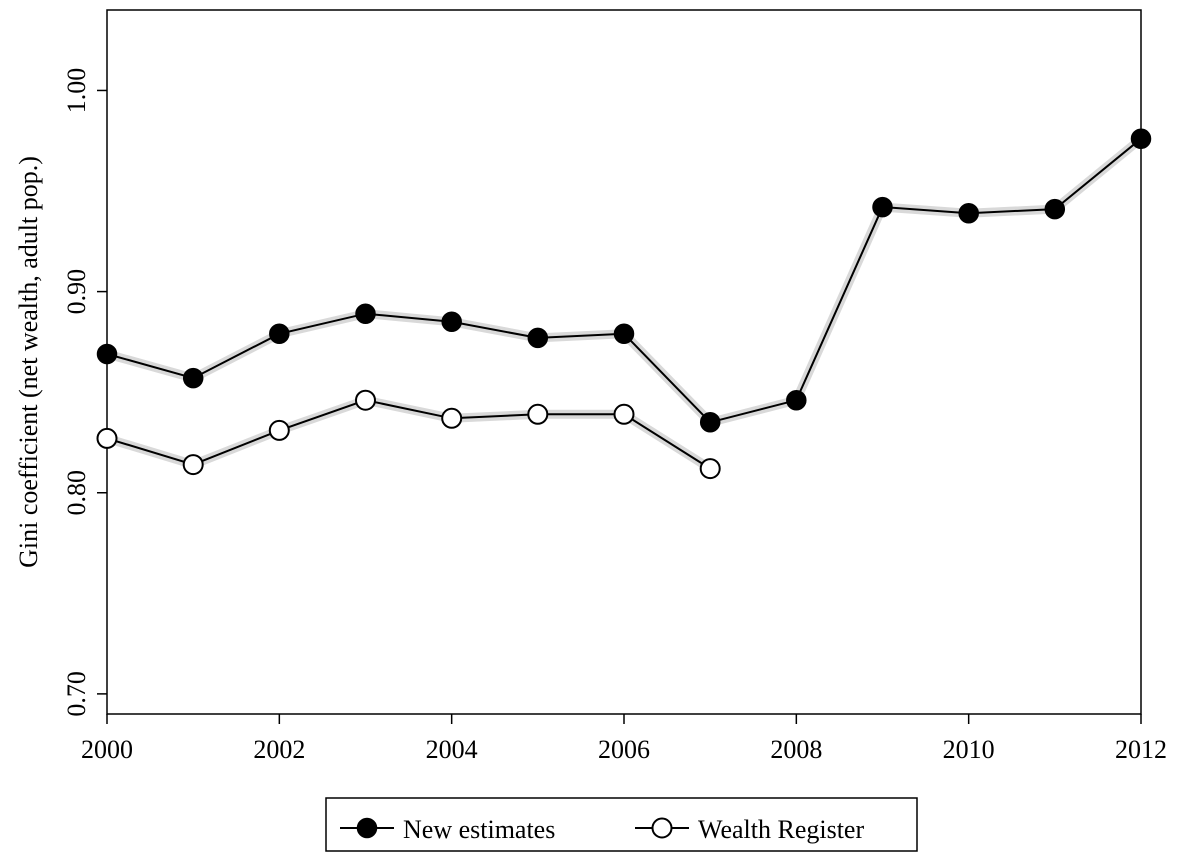 The height and width of the screenshot is (857, 1182). Describe the element at coordinates (1055, 209) in the screenshot. I see `point-series-0-2011` at that location.